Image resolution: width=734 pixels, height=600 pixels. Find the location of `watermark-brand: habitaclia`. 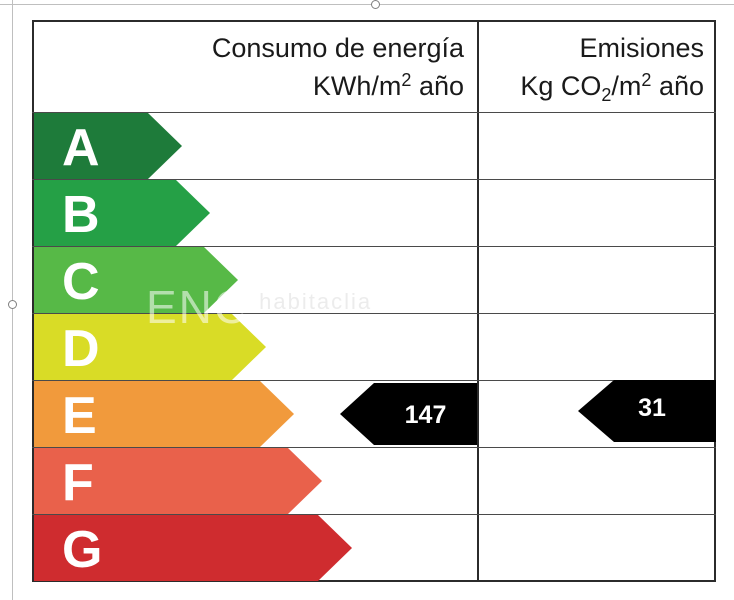

watermark-brand: habitaclia is located at coordinates (316, 301).